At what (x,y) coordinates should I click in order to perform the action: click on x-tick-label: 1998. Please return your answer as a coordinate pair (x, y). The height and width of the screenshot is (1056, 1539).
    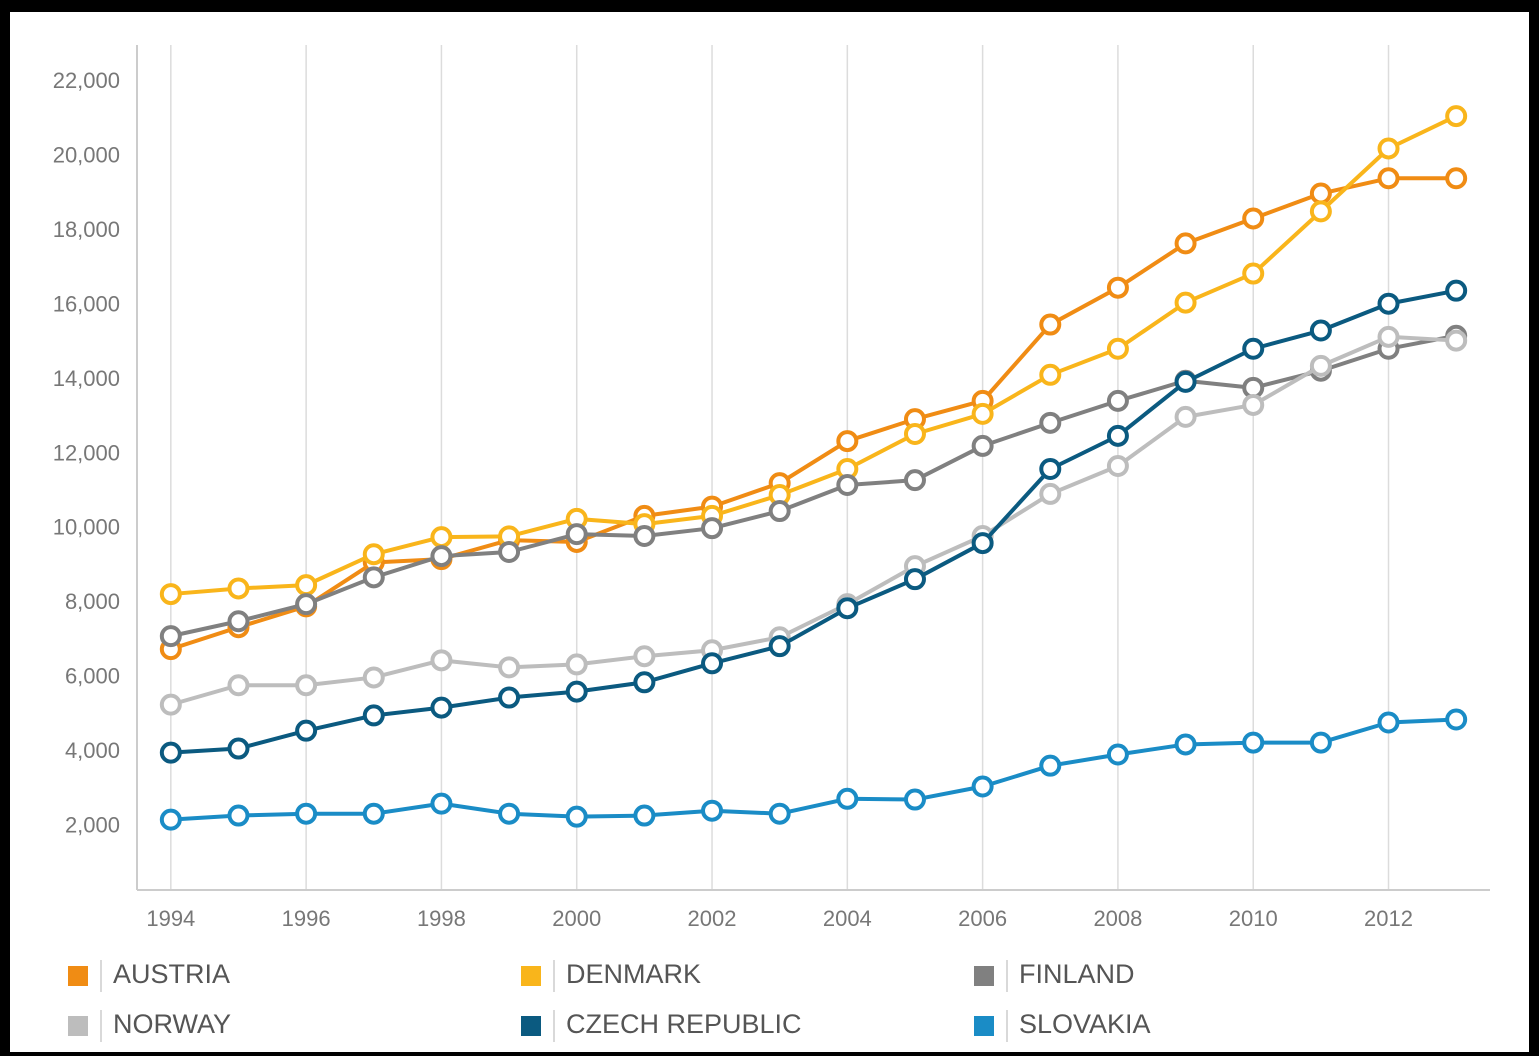
    Looking at the image, I should click on (441, 918).